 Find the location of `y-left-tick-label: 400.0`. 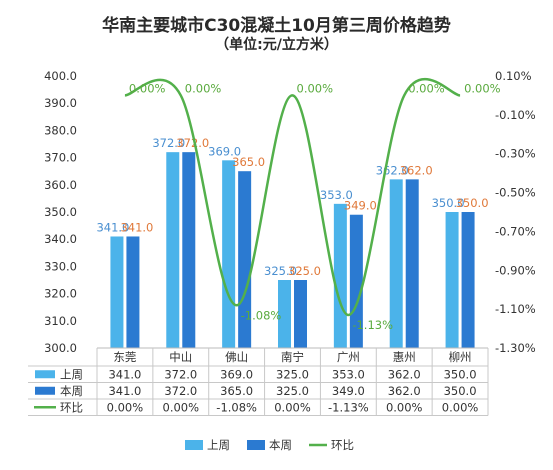

y-left-tick-label: 400.0 is located at coordinates (60, 76).